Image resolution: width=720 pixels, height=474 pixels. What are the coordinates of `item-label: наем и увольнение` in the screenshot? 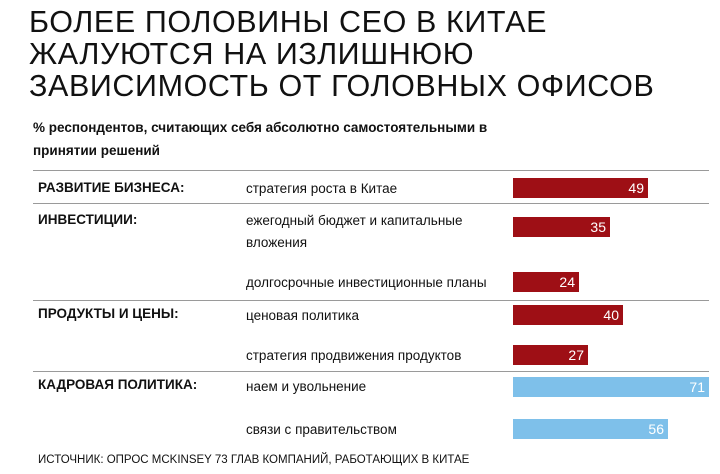 It's located at (306, 386).